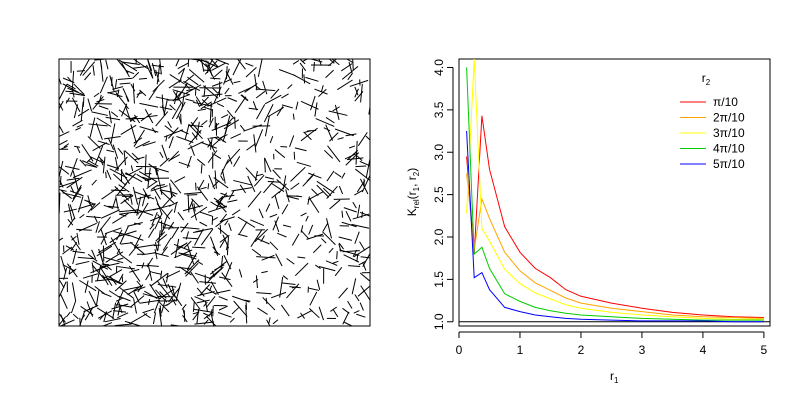  What do you see at coordinates (439, 279) in the screenshot?
I see `y-tick-label: 1.5` at bounding box center [439, 279].